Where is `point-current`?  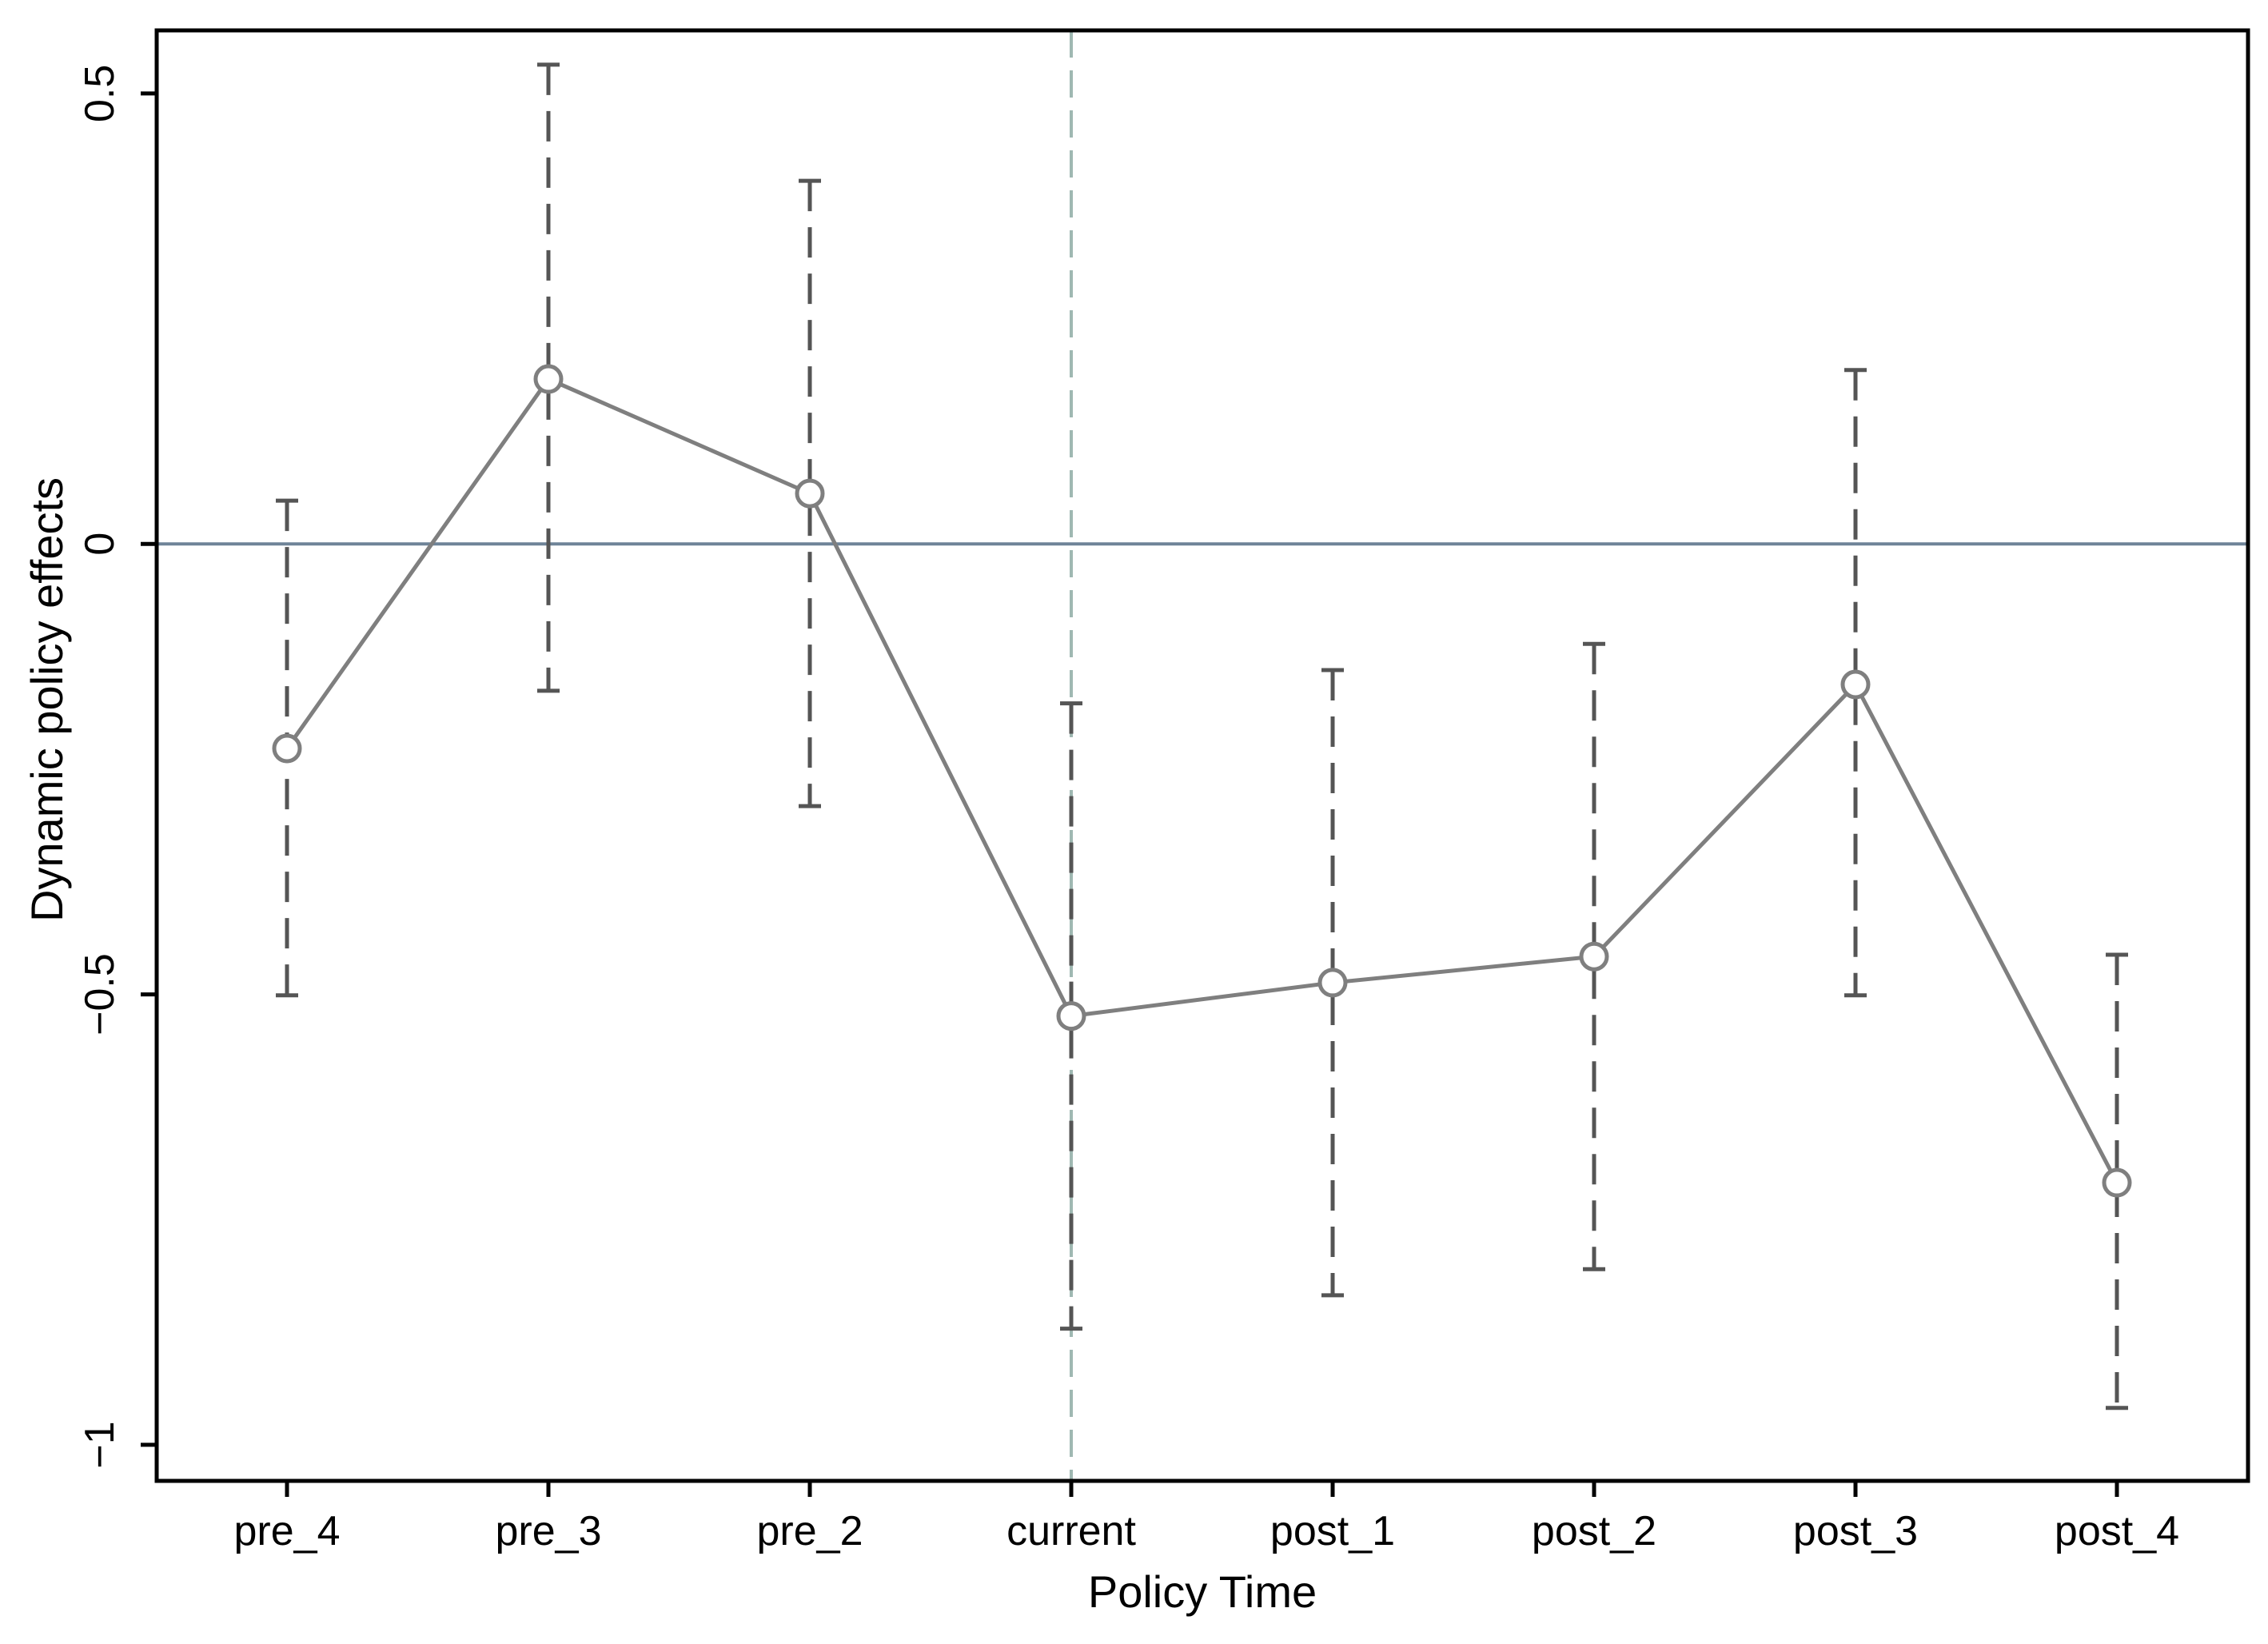
point-current is located at coordinates (1071, 1016).